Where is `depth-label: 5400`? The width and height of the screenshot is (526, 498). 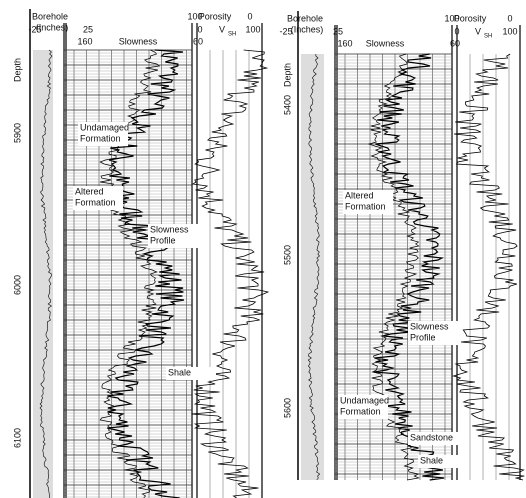
depth-label: 5400 is located at coordinates (287, 105).